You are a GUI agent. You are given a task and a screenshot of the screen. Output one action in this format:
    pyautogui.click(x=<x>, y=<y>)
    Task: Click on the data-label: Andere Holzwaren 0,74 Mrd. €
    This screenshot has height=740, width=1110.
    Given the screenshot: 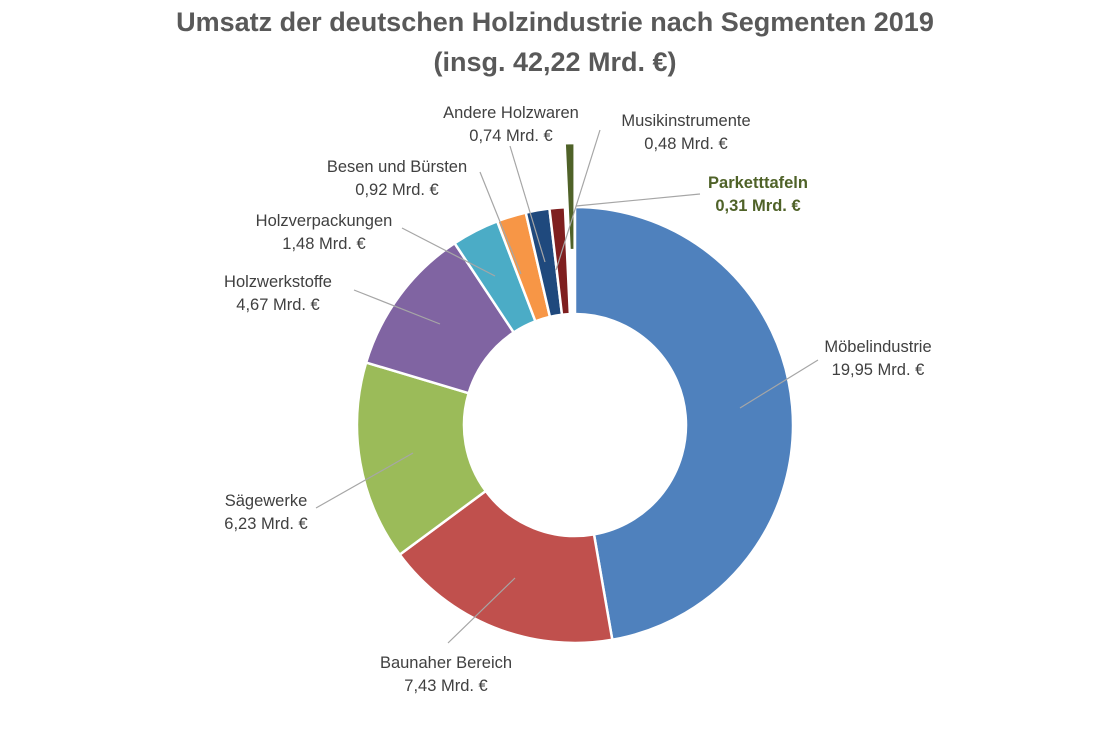 What is the action you would take?
    pyautogui.click(x=511, y=124)
    